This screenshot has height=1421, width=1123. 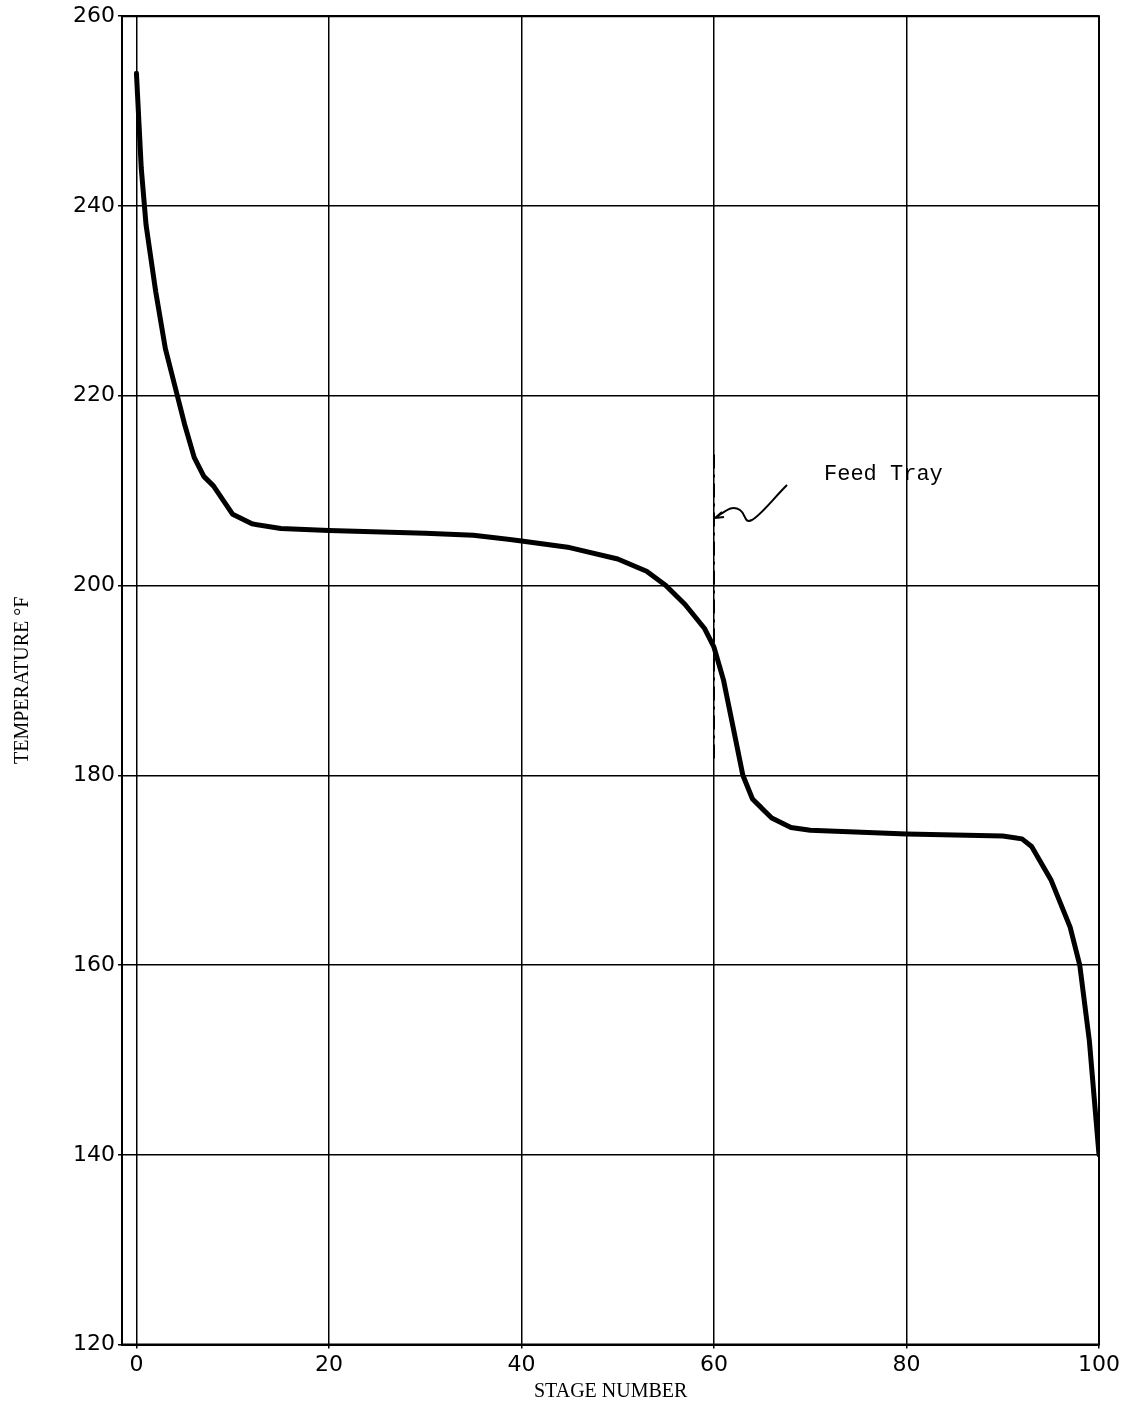 I want to click on y-tick-label: 180, so click(x=93, y=773).